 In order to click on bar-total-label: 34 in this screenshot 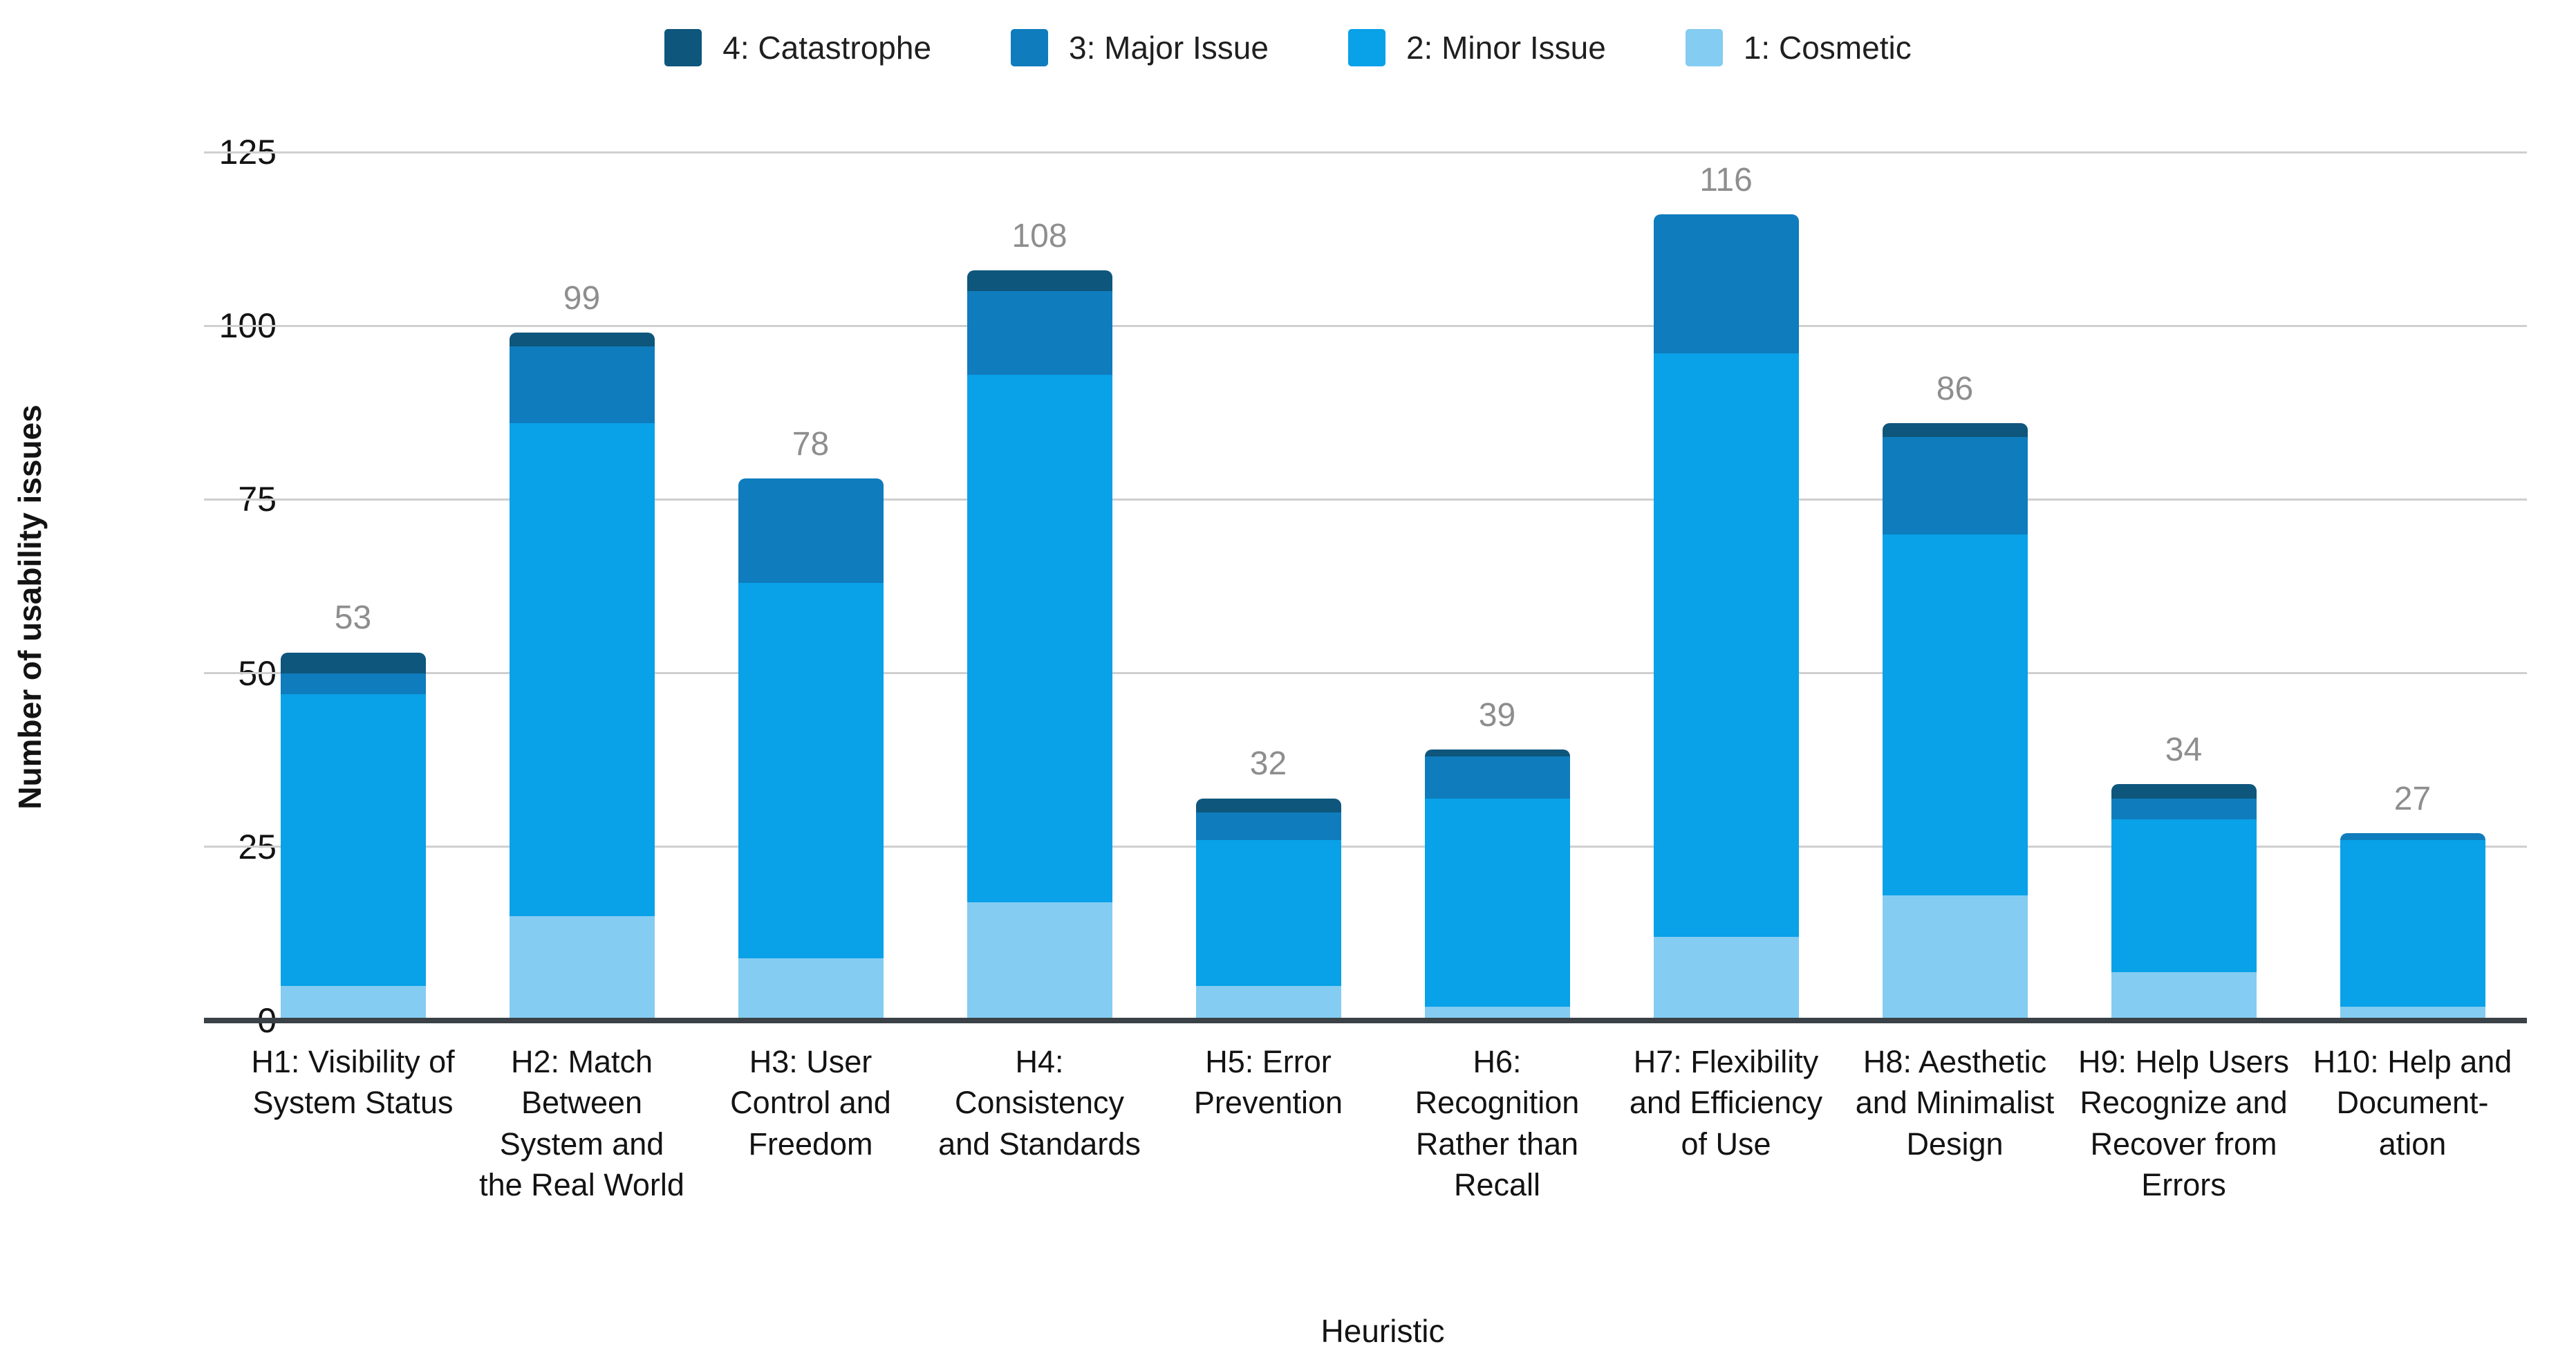, I will do `click(2184, 750)`.